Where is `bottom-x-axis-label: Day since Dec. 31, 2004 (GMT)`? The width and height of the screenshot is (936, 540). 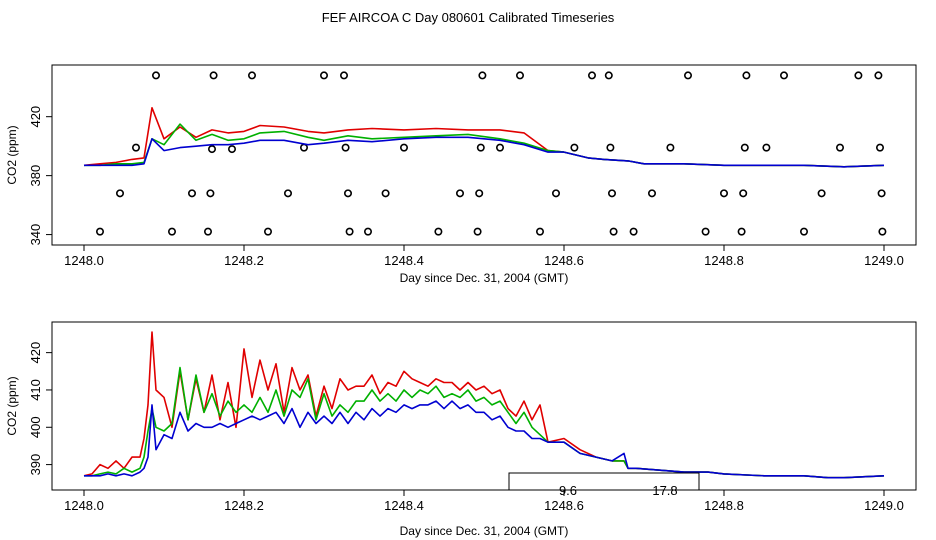
bottom-x-axis-label: Day since Dec. 31, 2004 (GMT) is located at coordinates (484, 531).